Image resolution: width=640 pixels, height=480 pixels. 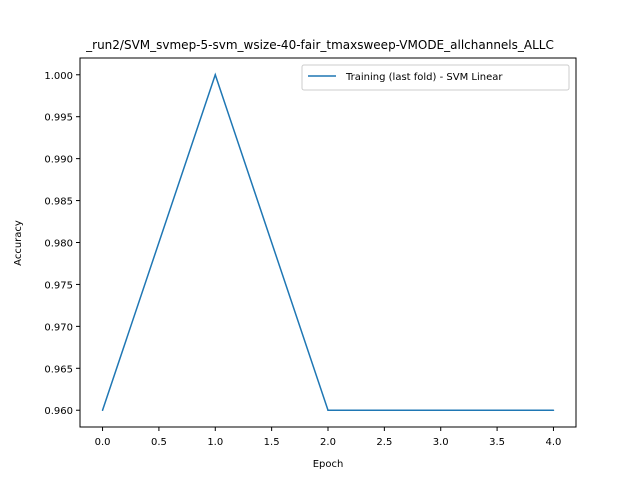 What do you see at coordinates (424, 77) in the screenshot?
I see `legend-label: Training (last fold) - SVM Linear` at bounding box center [424, 77].